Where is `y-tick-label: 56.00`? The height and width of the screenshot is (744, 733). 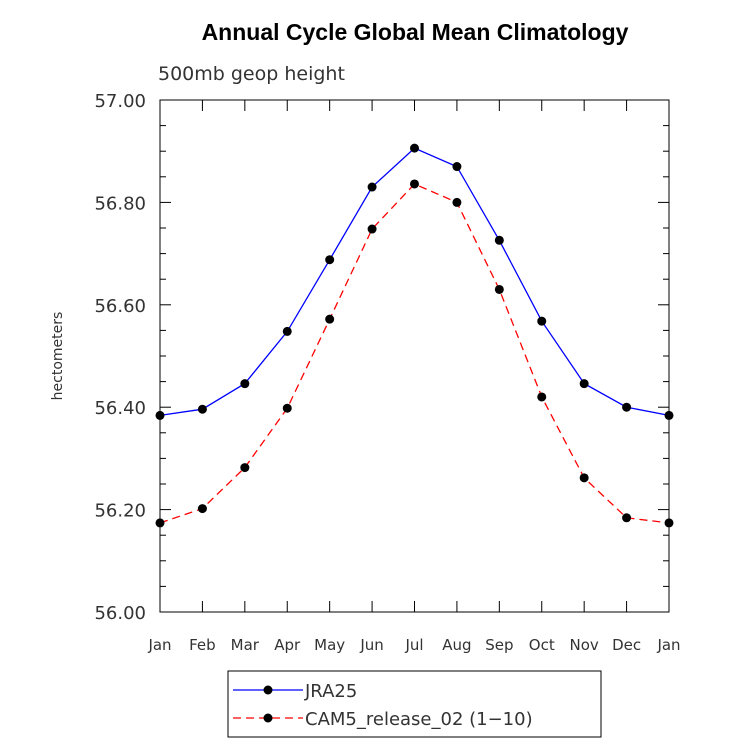 y-tick-label: 56.00 is located at coordinates (120, 613).